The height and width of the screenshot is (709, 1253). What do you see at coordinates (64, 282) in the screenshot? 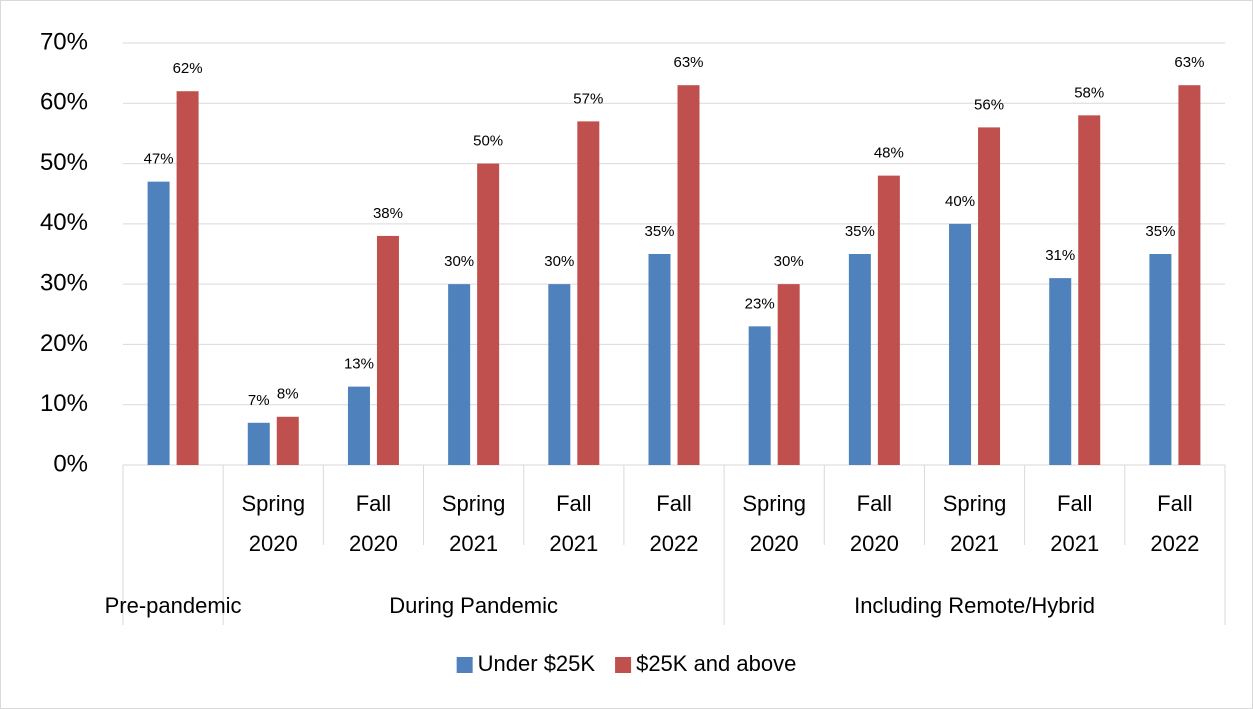
I see `y-tick-label: 30%` at bounding box center [64, 282].